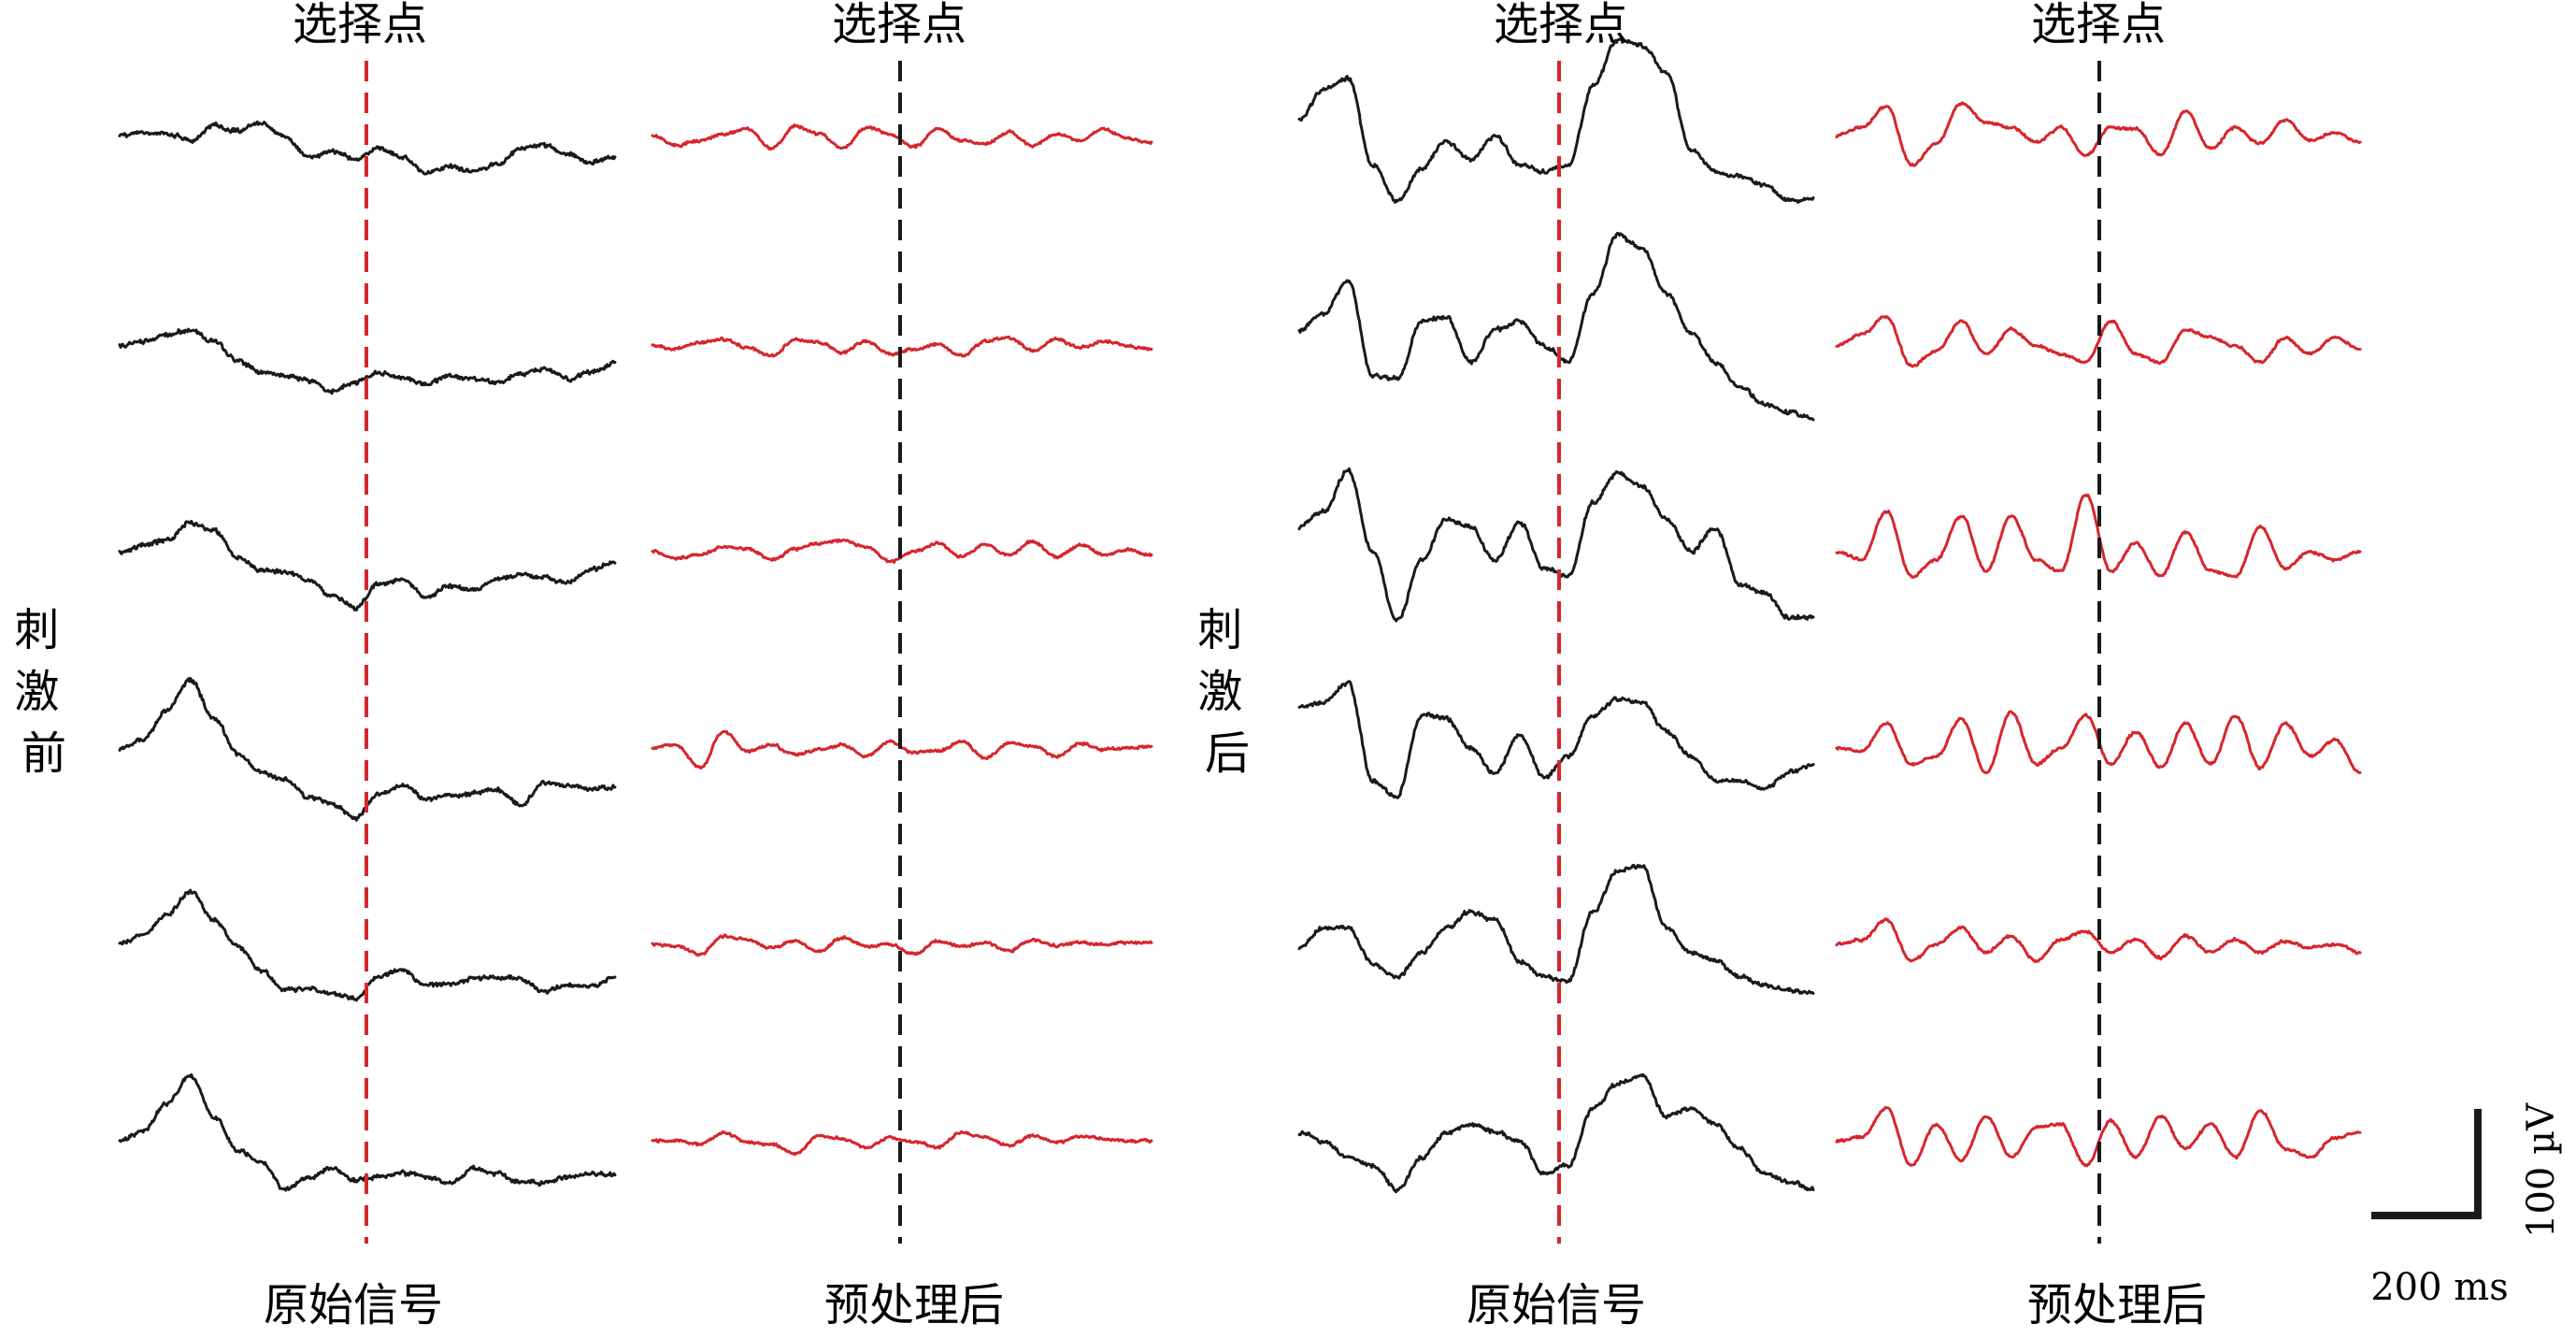 The height and width of the screenshot is (1338, 2576). What do you see at coordinates (1556, 545) in the screenshot?
I see `trace-raw-panel2-row3` at bounding box center [1556, 545].